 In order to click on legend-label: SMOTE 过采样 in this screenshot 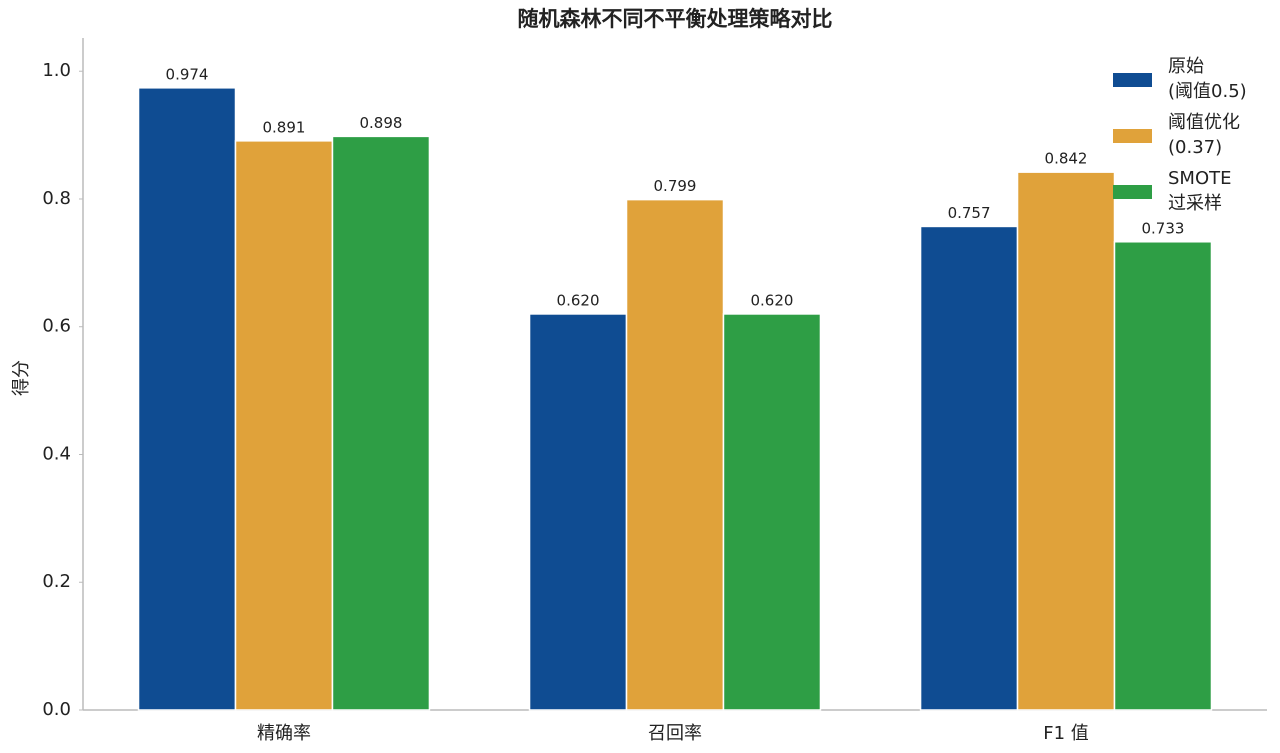, I will do `click(1200, 191)`.